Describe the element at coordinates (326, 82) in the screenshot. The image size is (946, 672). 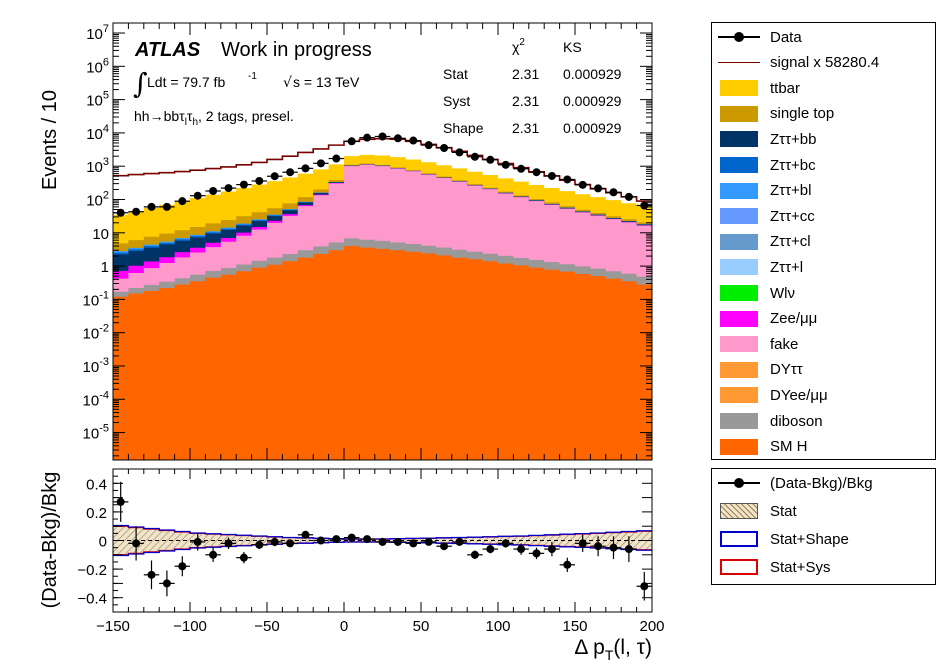
I see `energy-text: s = 13 TeV` at that location.